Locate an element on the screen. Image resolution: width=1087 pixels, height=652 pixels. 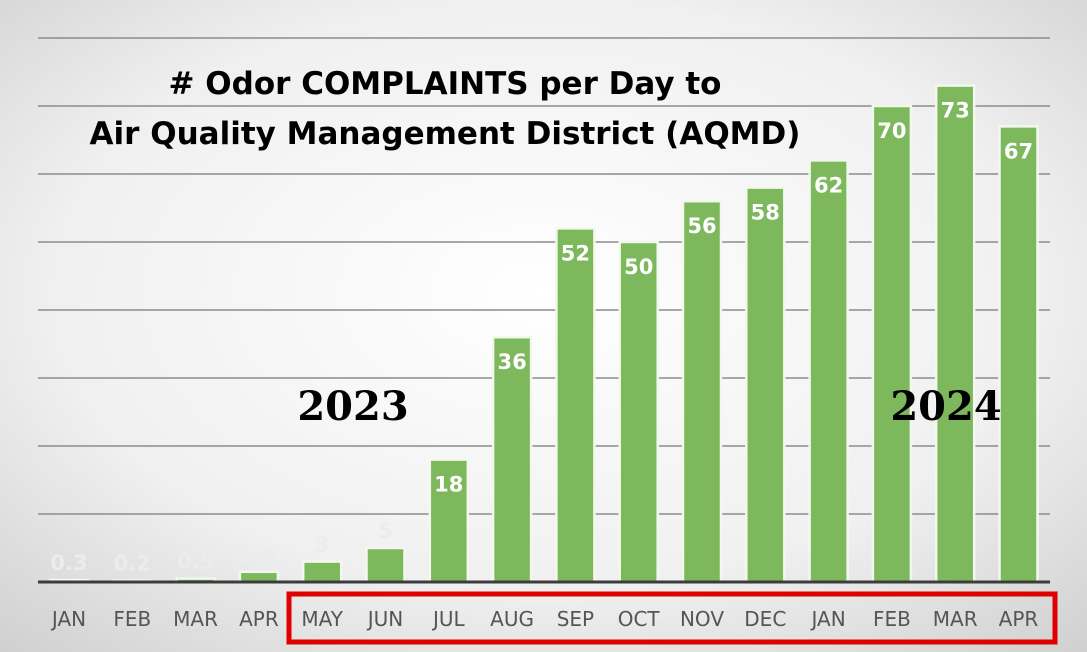
data-label: 5 is located at coordinates (385, 531).